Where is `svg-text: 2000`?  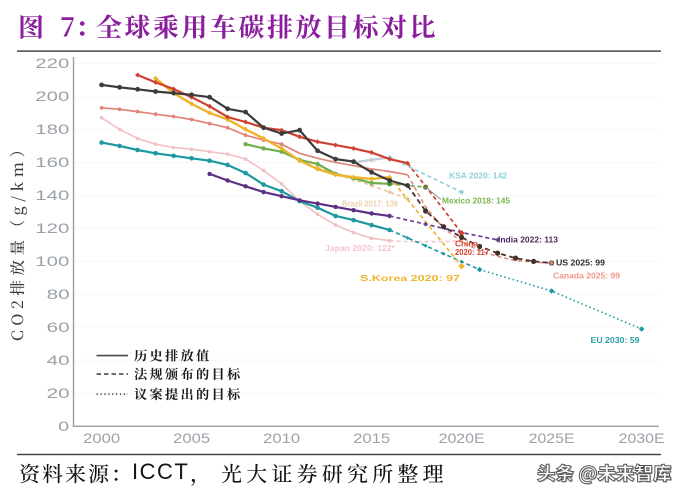 svg-text: 2000 is located at coordinates (101, 438).